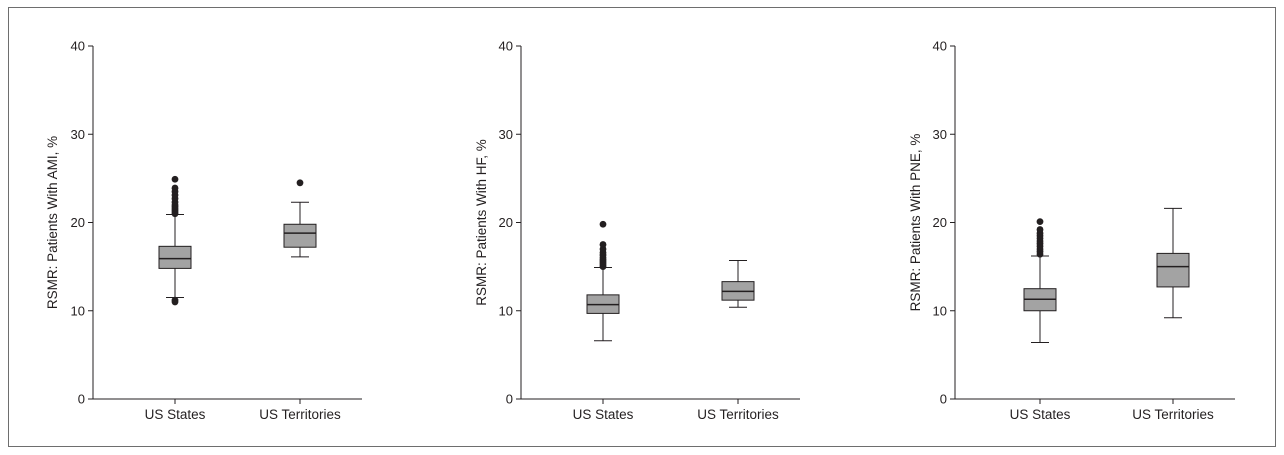  I want to click on y-axis-label: RSMR: Patients With PNE, %, so click(915, 223).